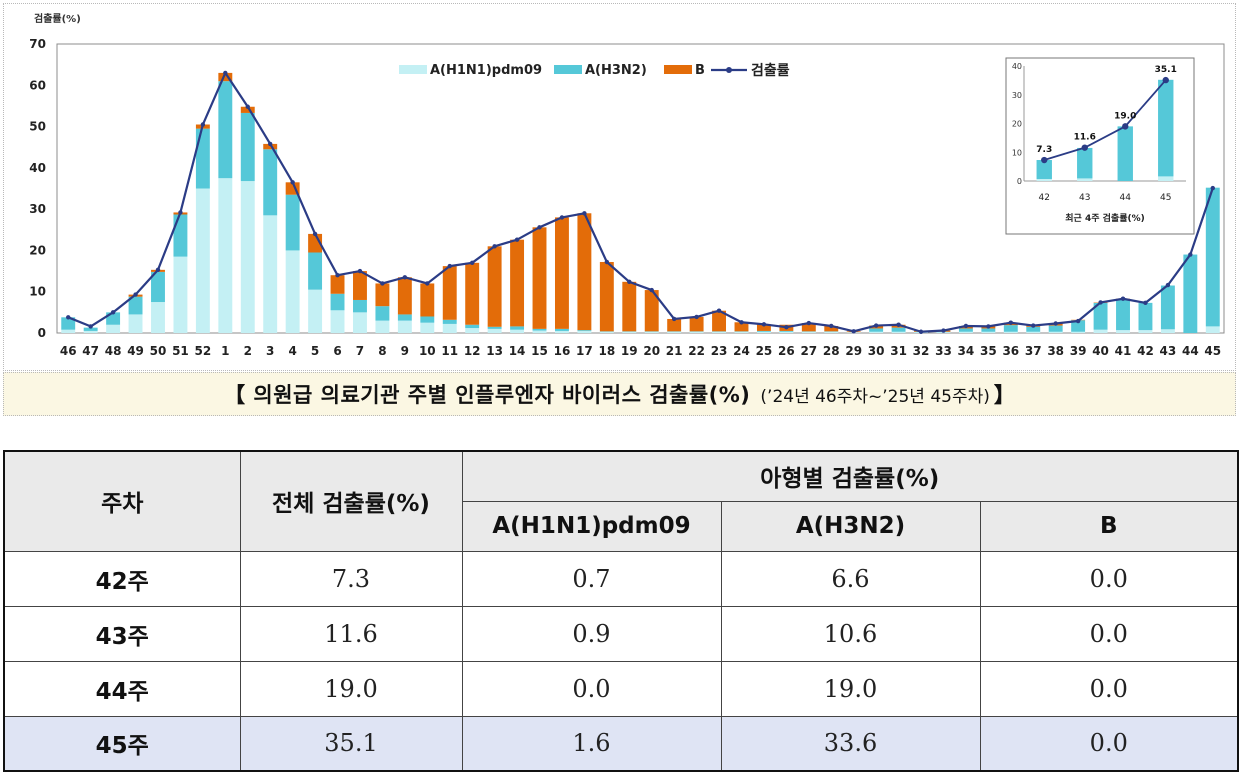 The width and height of the screenshot is (1240, 773). Describe the element at coordinates (486, 70) in the screenshot. I see `legend-h1n1-label: A(H1N1)pdm09` at that location.